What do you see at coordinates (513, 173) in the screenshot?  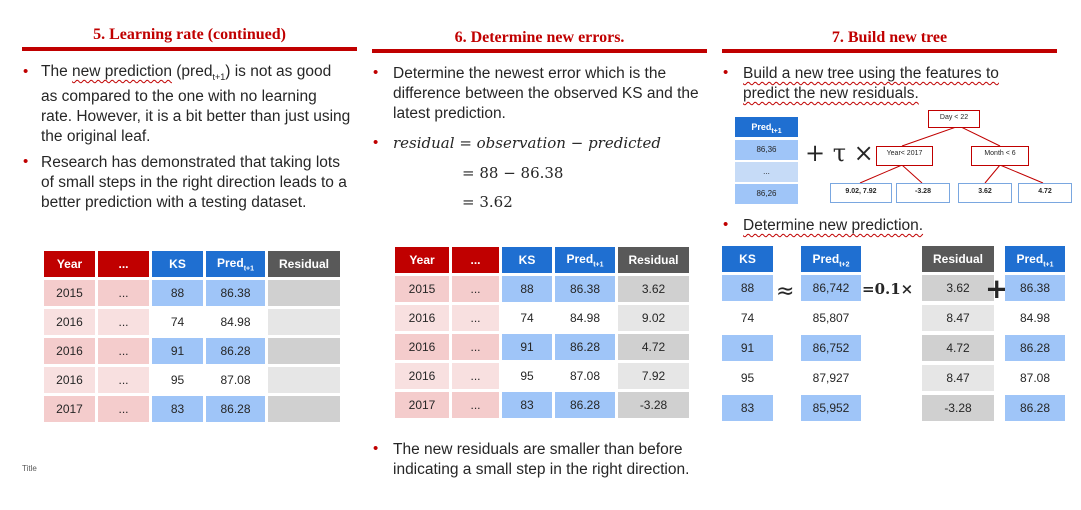 I see `residual-step-1: = 88 − 86.38` at bounding box center [513, 173].